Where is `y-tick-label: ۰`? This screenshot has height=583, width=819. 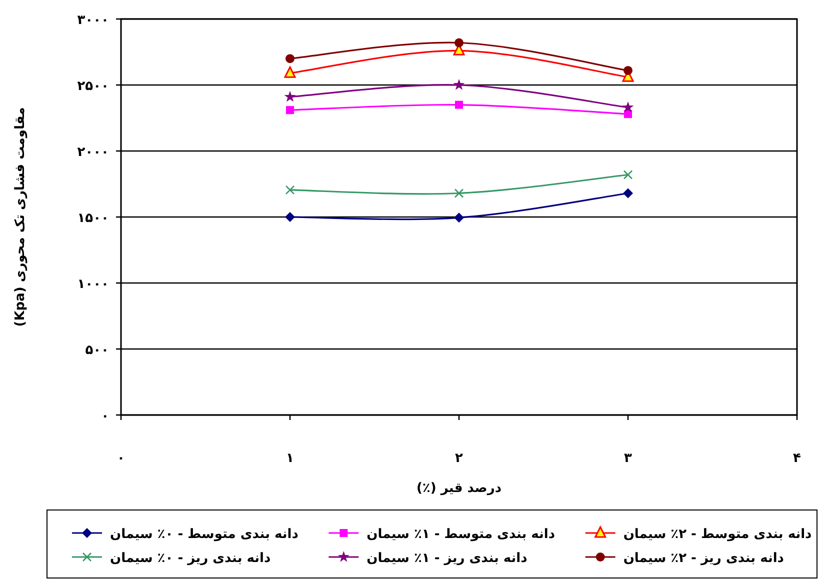
y-tick-label: ۰ is located at coordinates (105, 416).